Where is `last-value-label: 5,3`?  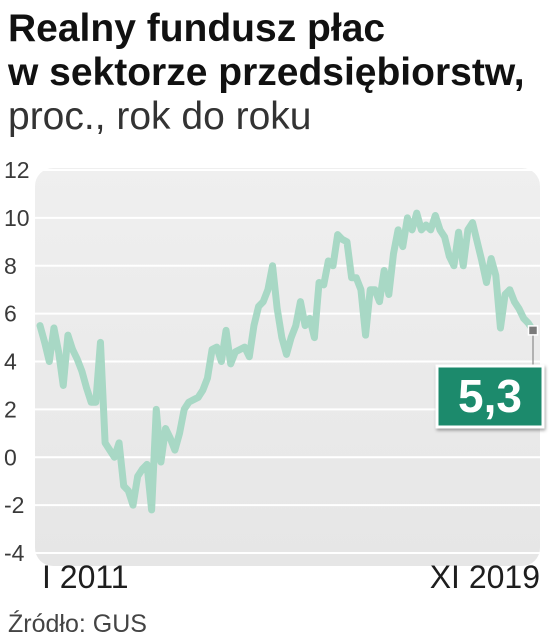 last-value-label: 5,3 is located at coordinates (490, 396).